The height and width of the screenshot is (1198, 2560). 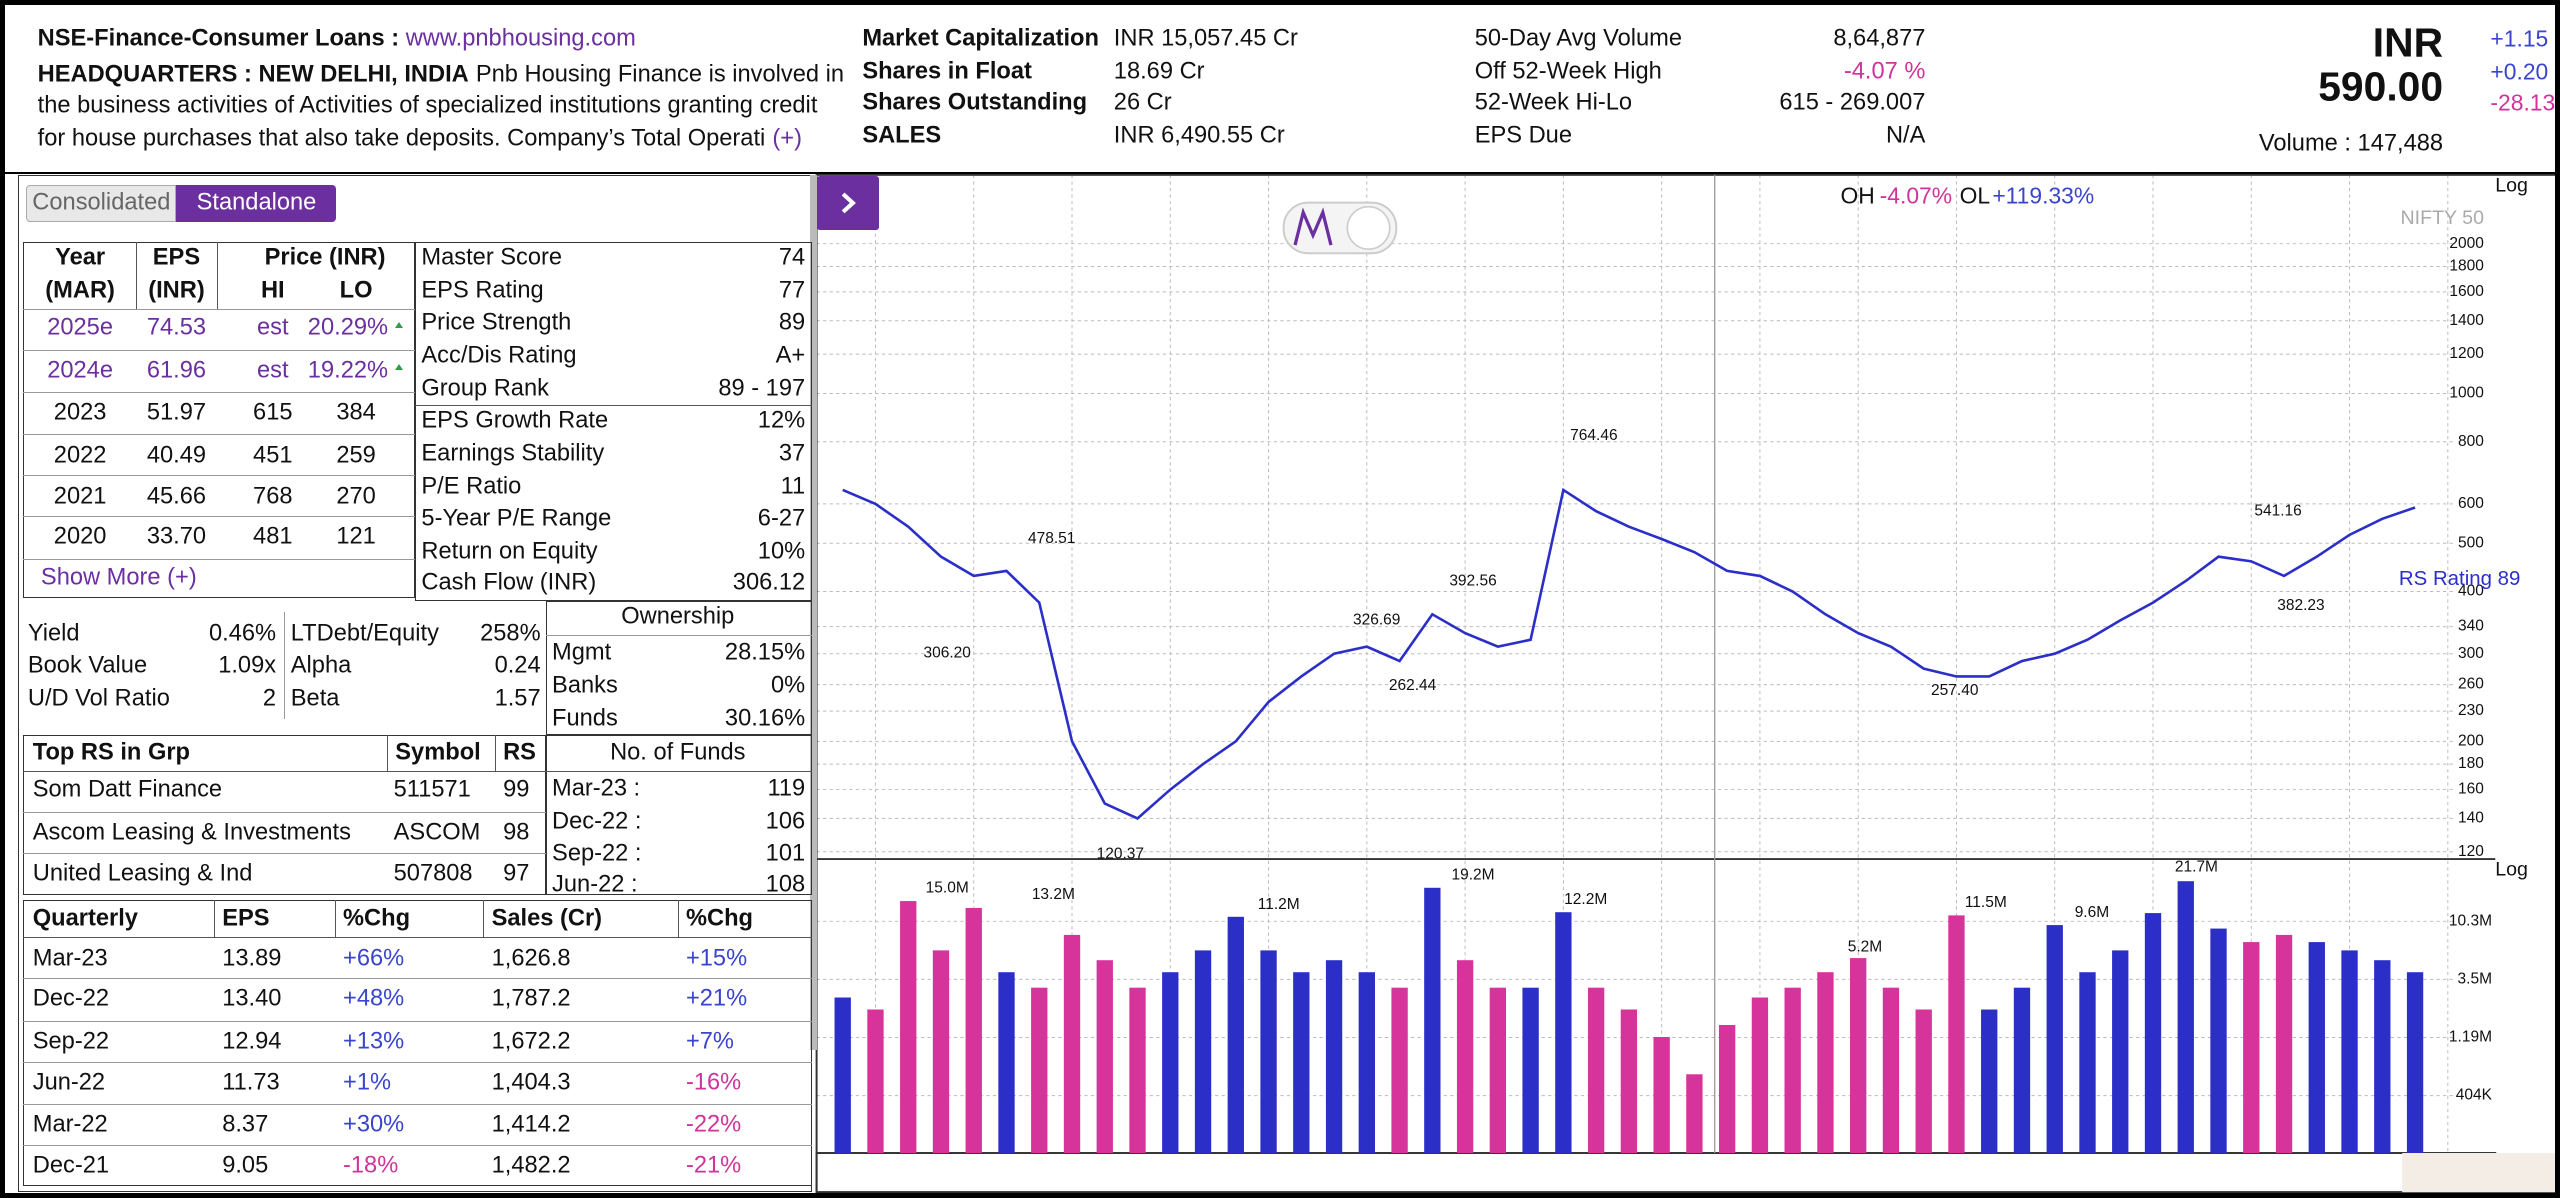 What do you see at coordinates (252, 958) in the screenshot?
I see `cell: 13.89` at bounding box center [252, 958].